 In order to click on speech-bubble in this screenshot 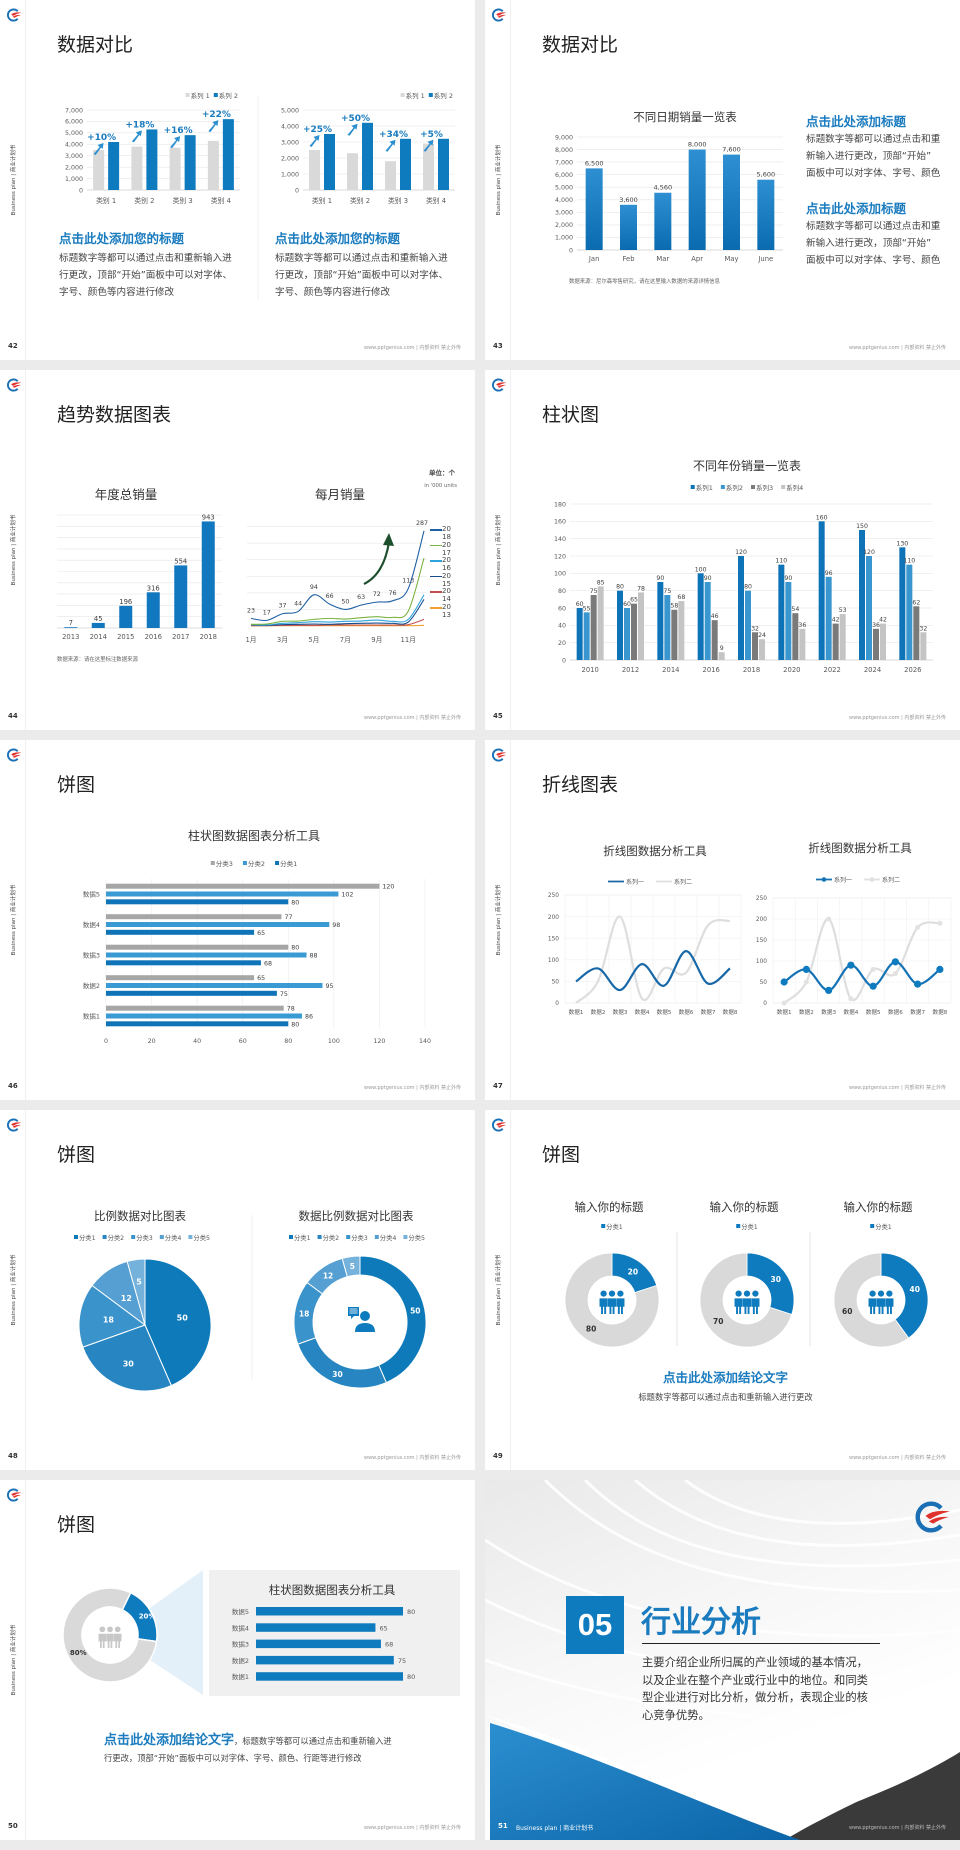, I will do `click(353, 1311)`.